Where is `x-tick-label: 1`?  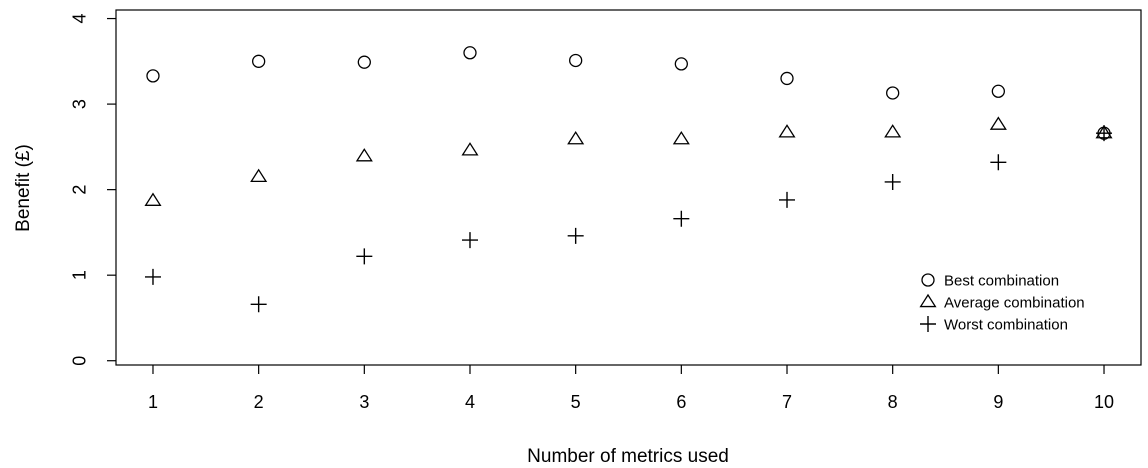
x-tick-label: 1 is located at coordinates (153, 402).